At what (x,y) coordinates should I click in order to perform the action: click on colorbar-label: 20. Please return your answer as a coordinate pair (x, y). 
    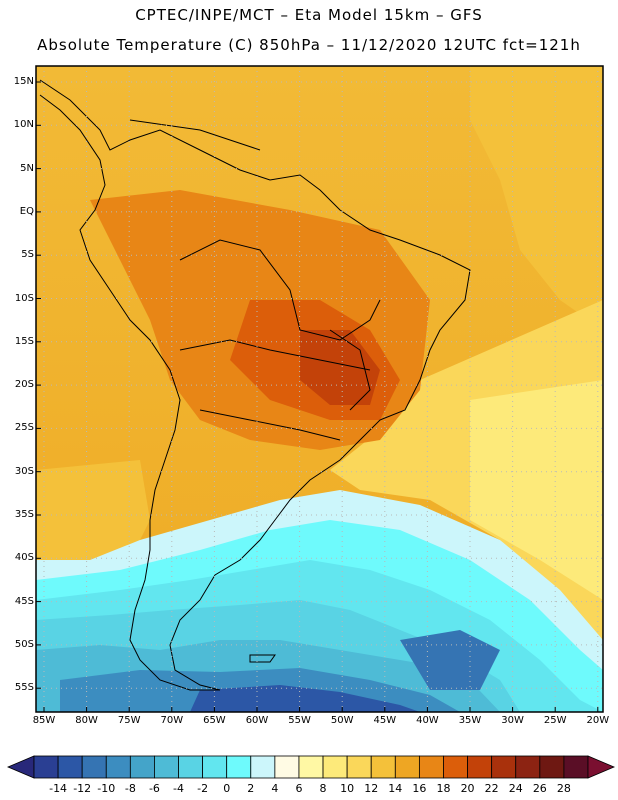
    Looking at the image, I should click on (467, 788).